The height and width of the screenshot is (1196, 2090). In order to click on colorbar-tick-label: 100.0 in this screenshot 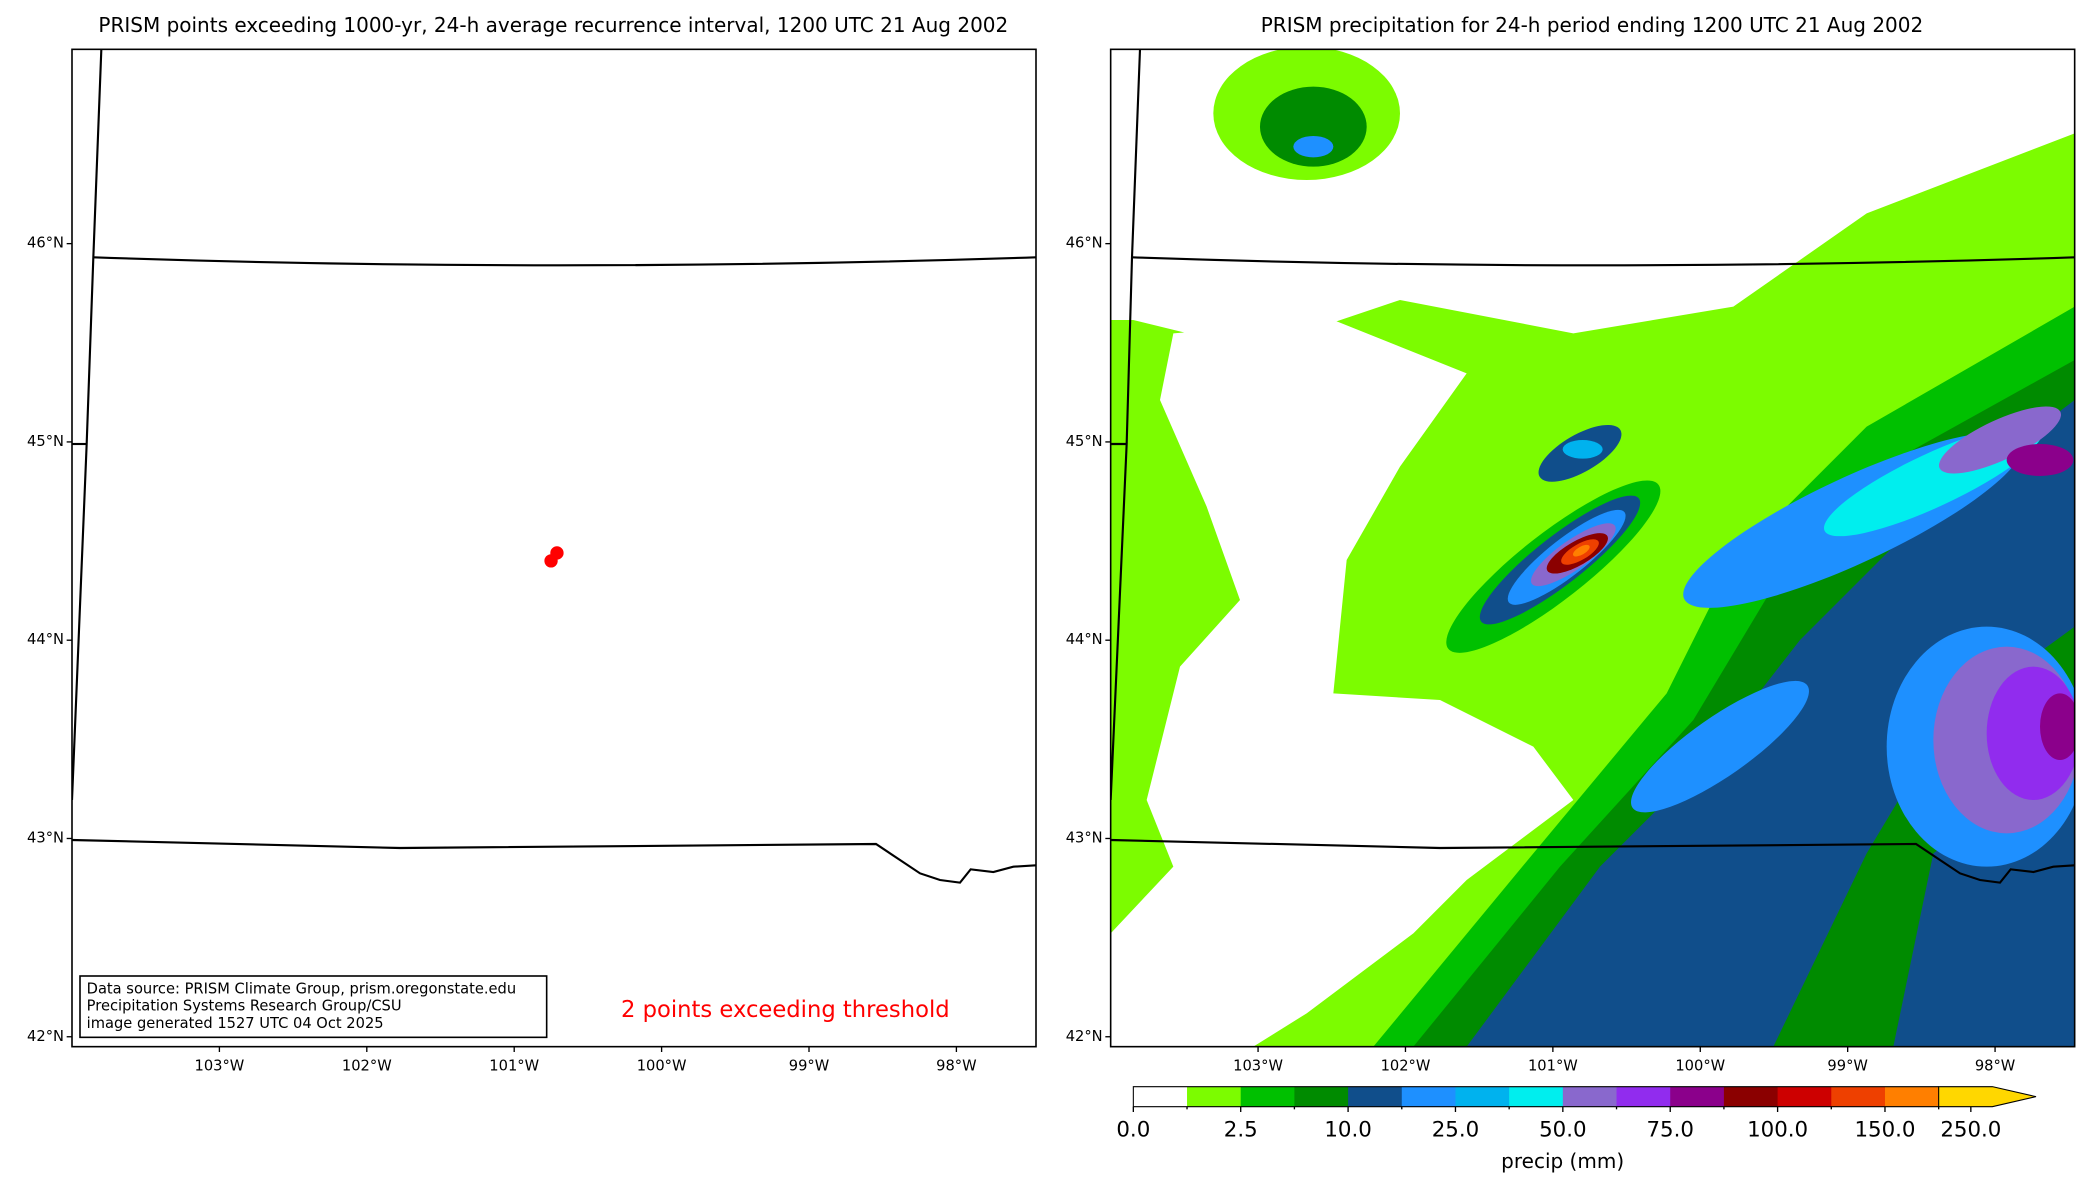, I will do `click(1777, 1130)`.